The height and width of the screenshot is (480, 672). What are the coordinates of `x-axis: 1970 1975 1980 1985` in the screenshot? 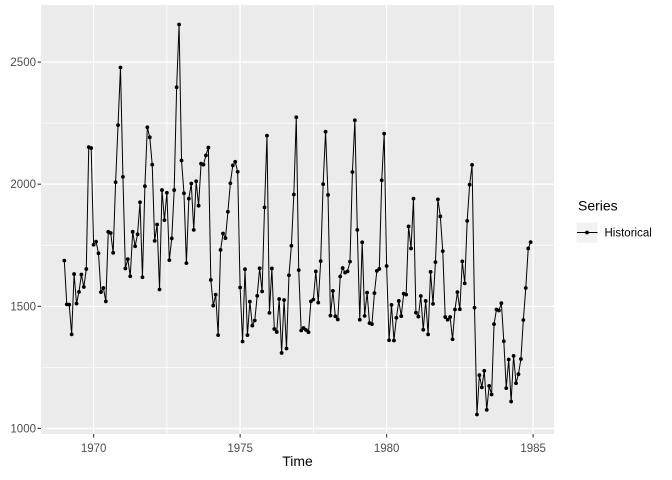 It's located at (313, 444).